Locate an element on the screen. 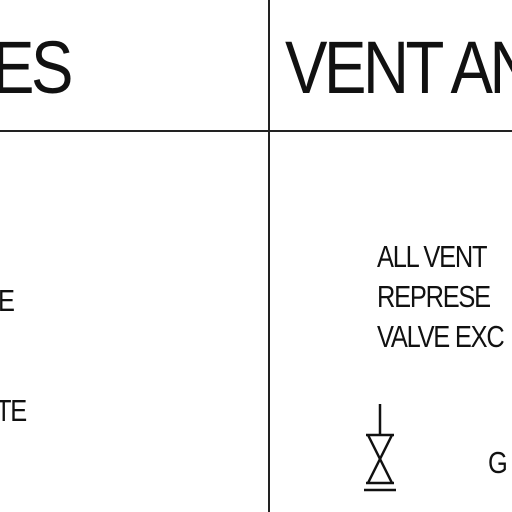 The width and height of the screenshot is (512, 512). vent-section-heading: VENT AN is located at coordinates (398, 67).